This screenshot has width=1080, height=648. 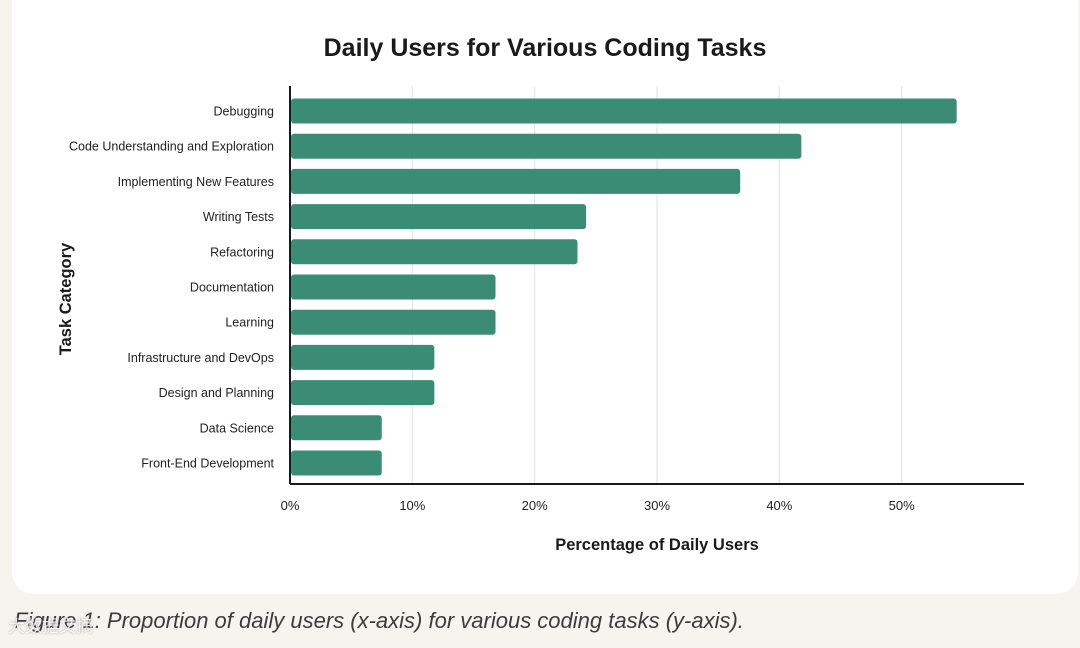 What do you see at coordinates (624, 111) in the screenshot?
I see `bar-debugging` at bounding box center [624, 111].